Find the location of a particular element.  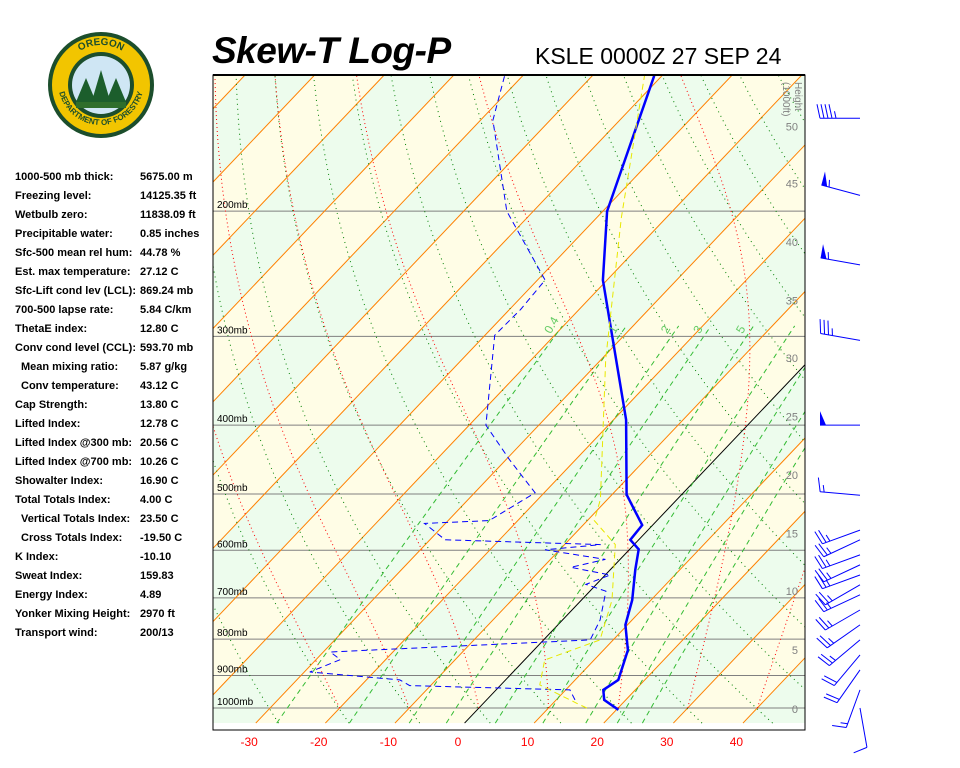

stat-row: Cross Totals Index: -19.50 C is located at coordinates (115, 538).